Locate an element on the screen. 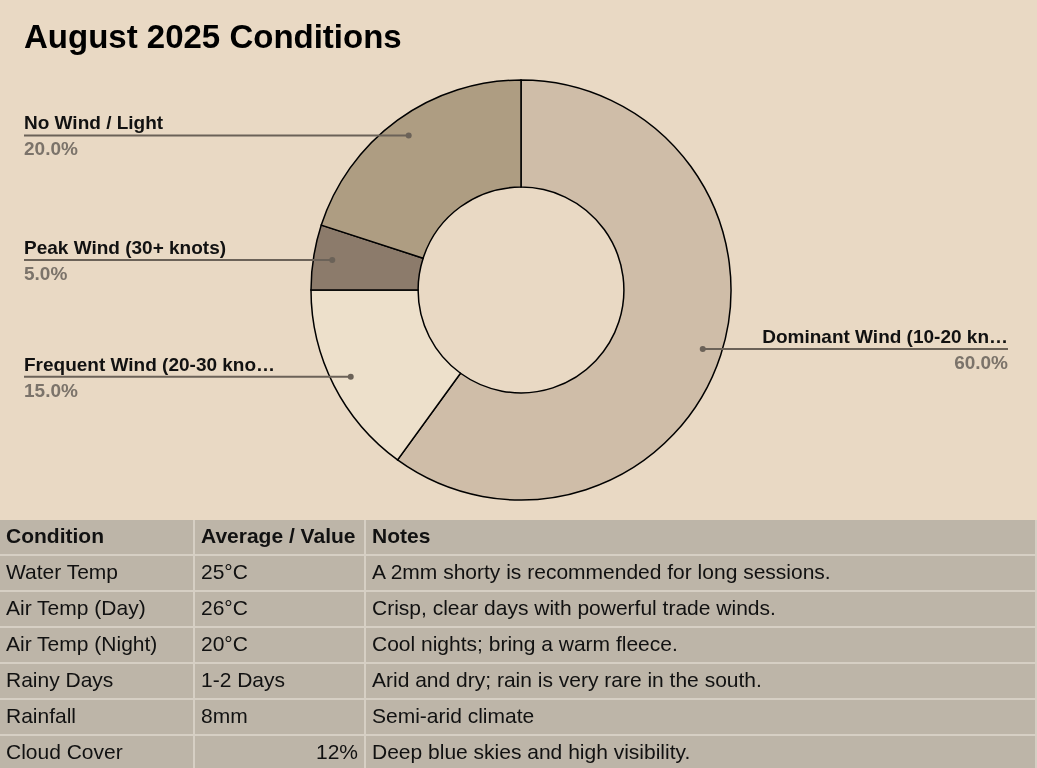 The width and height of the screenshot is (1037, 768). data-label: 5.0% is located at coordinates (46, 274).